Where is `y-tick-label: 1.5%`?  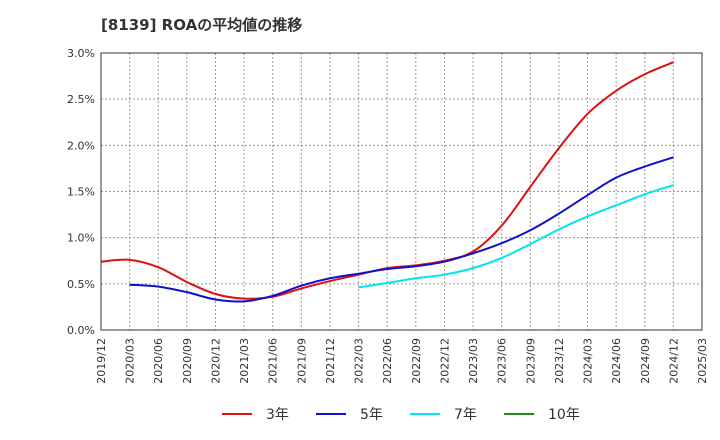
y-tick-label: 1.5% is located at coordinates (81, 192).